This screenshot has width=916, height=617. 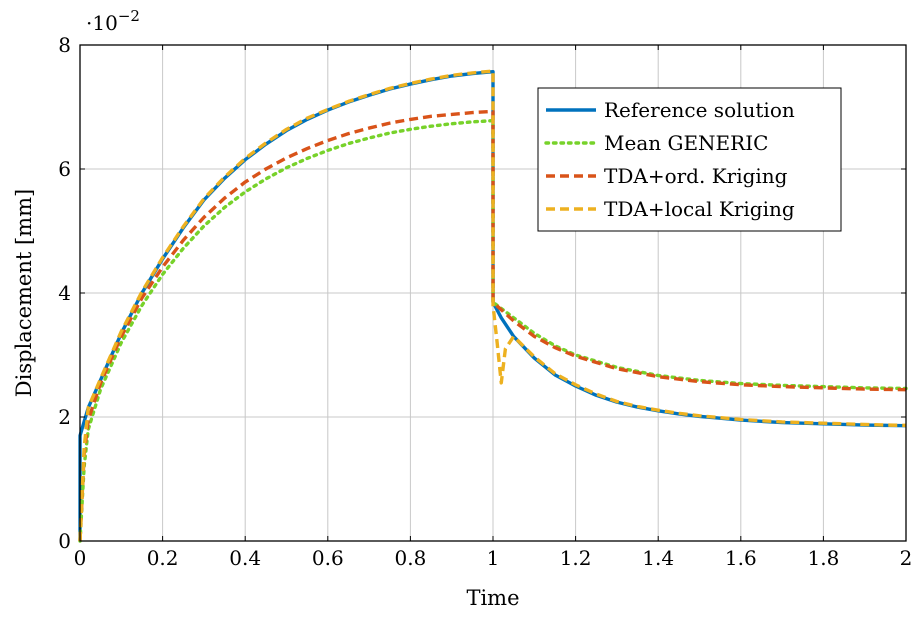 I want to click on x-tick-label-2: 0.4, so click(x=245, y=558).